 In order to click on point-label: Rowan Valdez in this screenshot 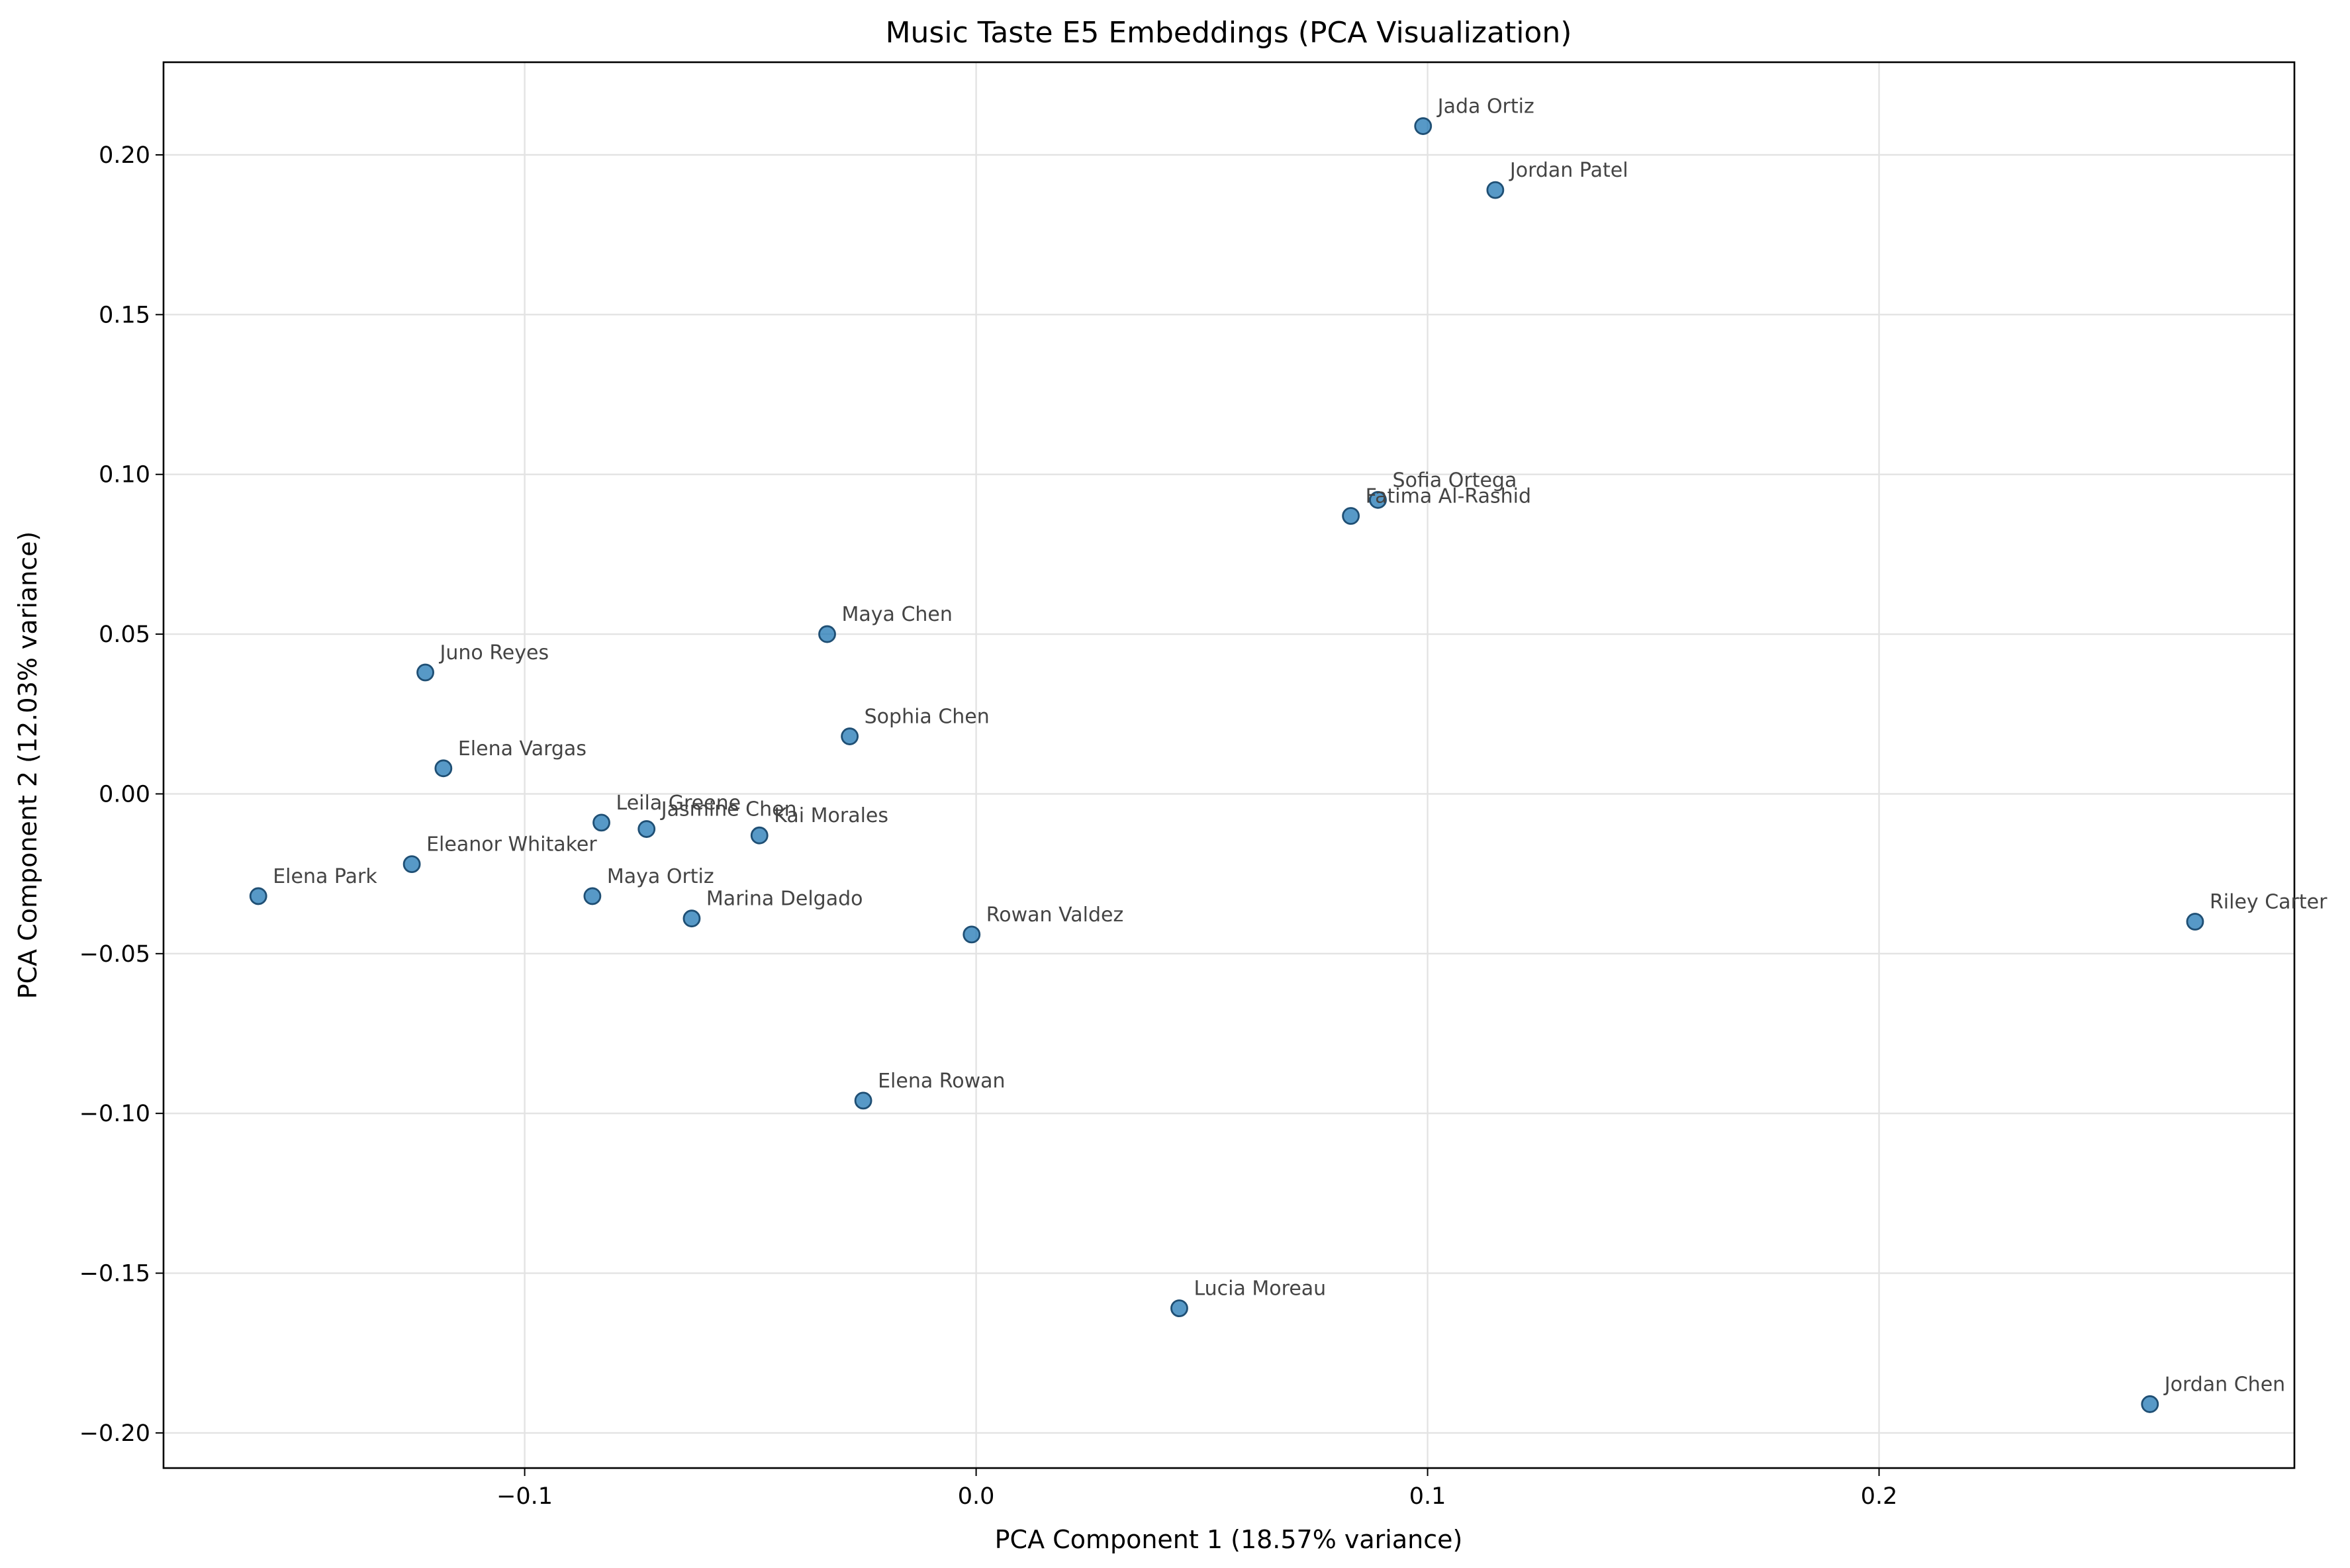, I will do `click(1054, 915)`.